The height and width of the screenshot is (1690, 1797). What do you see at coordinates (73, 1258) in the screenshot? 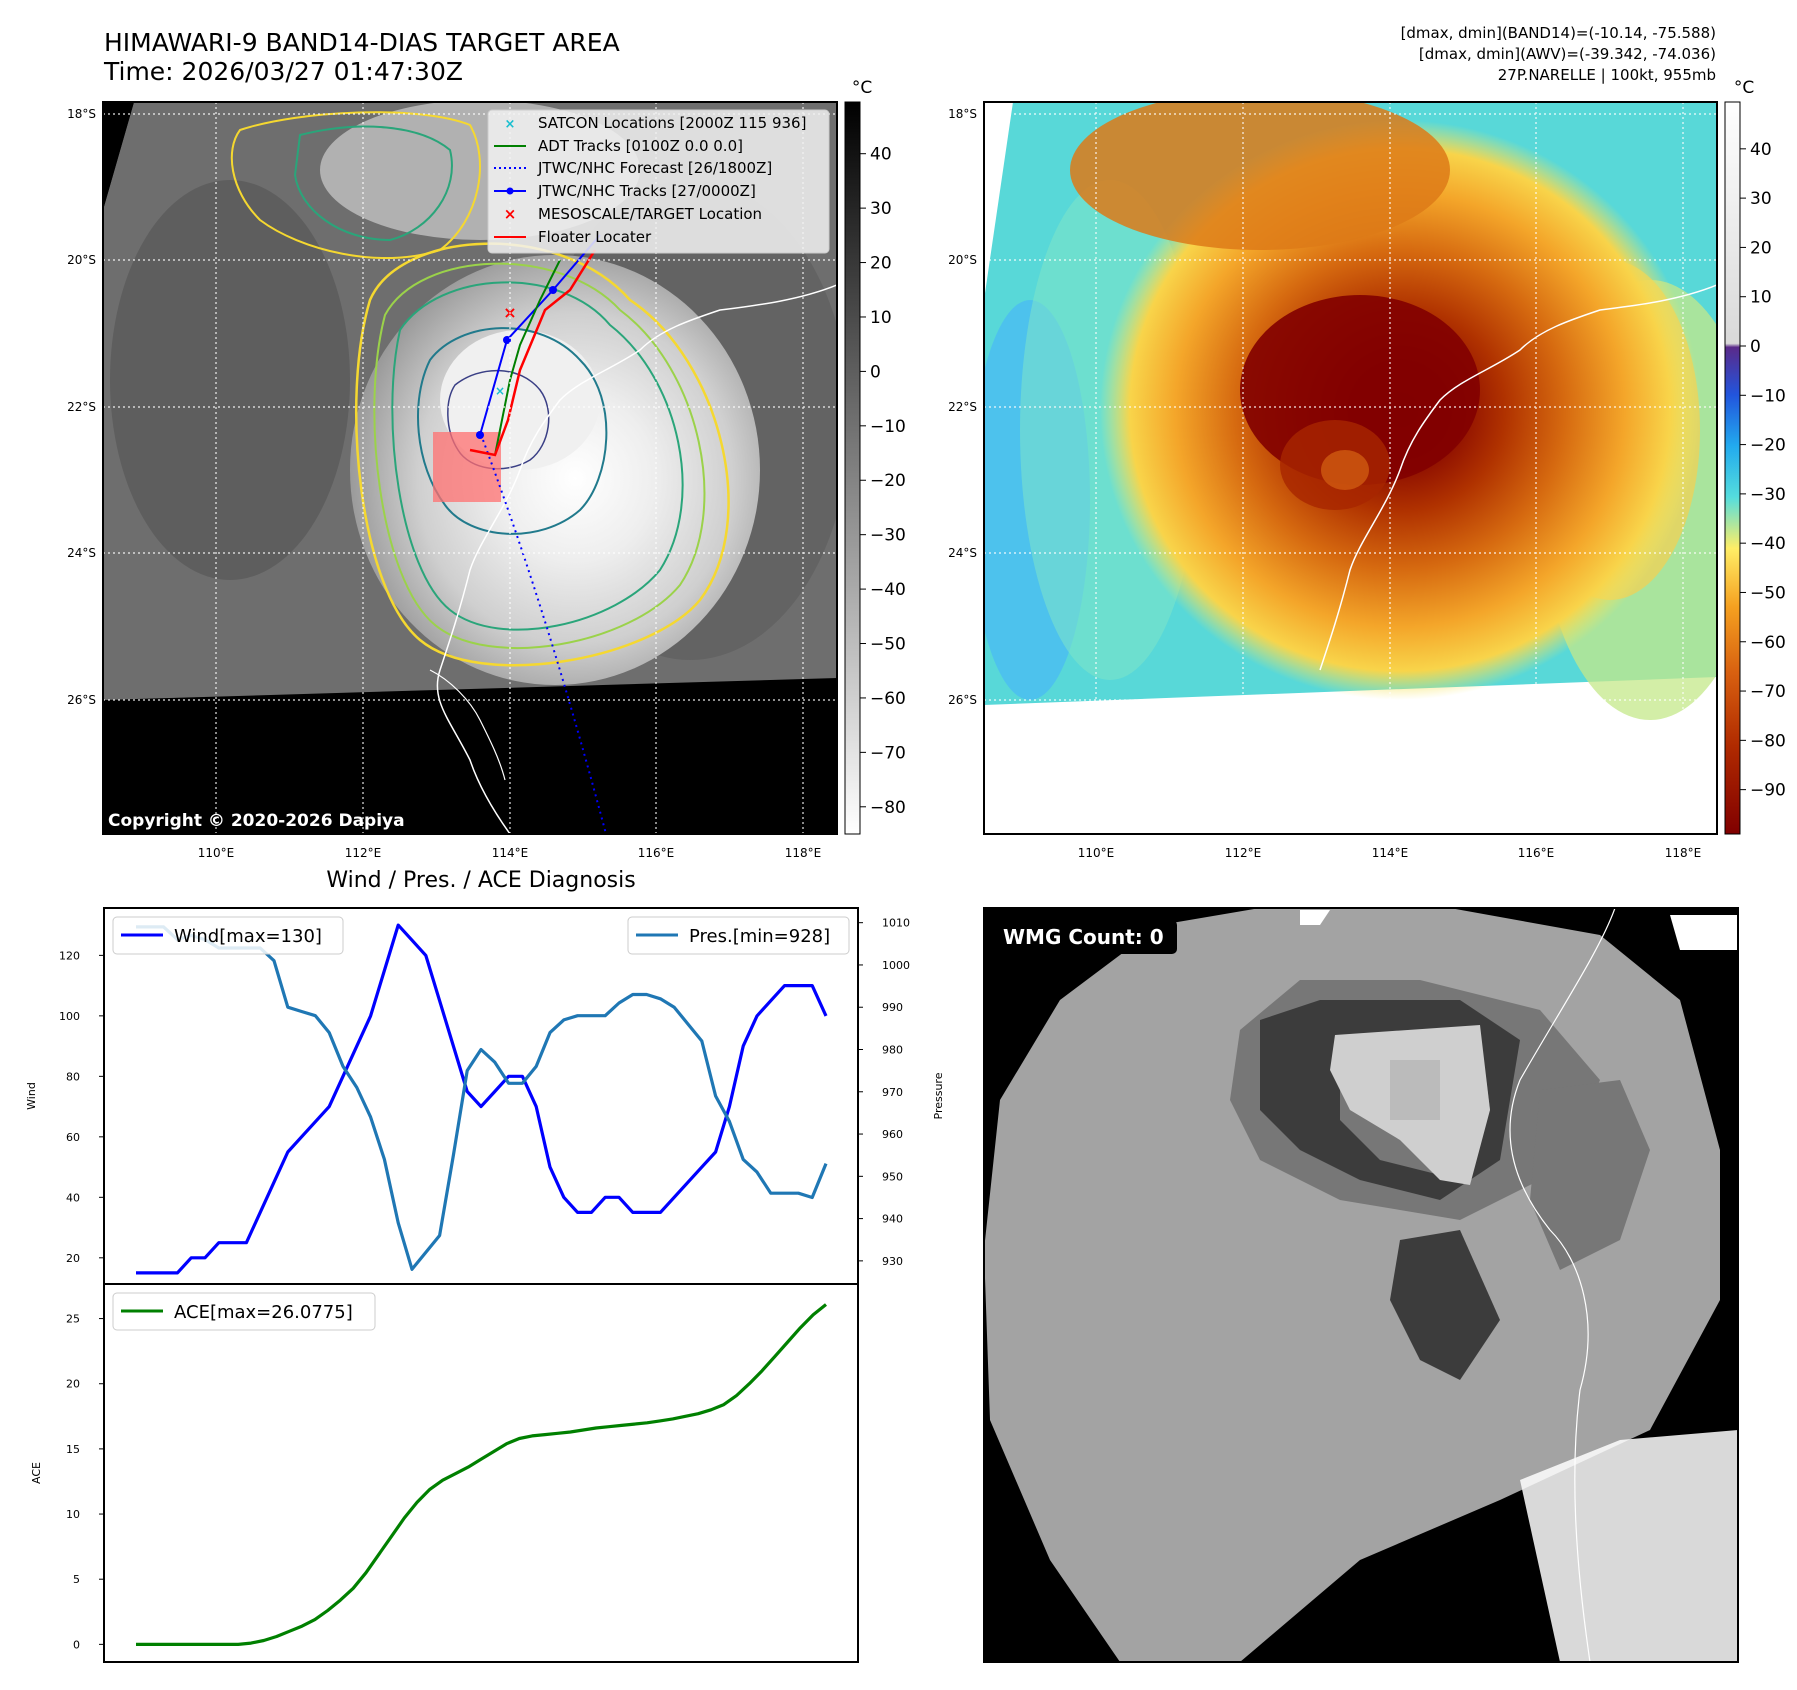
I see `wind-tick-label: 20` at bounding box center [73, 1258].